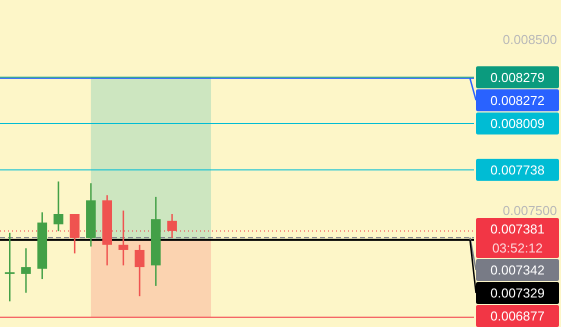 This screenshot has height=327, width=561. I want to click on ref-line-label: 0.007738, so click(517, 170).